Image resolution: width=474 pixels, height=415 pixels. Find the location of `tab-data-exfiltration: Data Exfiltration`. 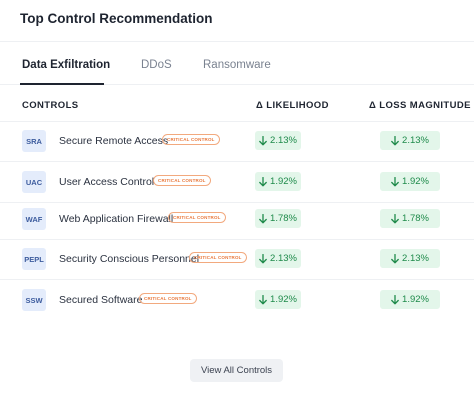

tab-data-exfiltration: Data Exfiltration is located at coordinates (66, 65).